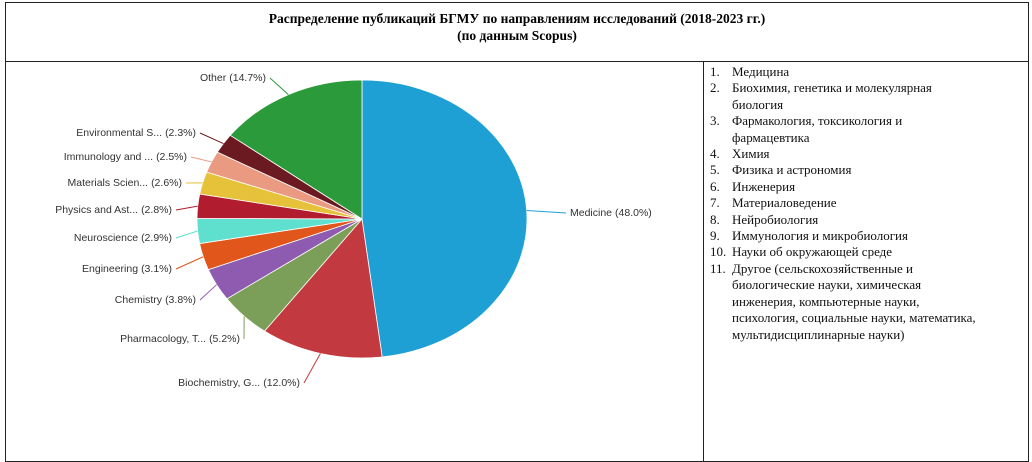 This screenshot has width=1032, height=462. I want to click on slice-label: Biochemistry, G...(12.0%), so click(239, 383).